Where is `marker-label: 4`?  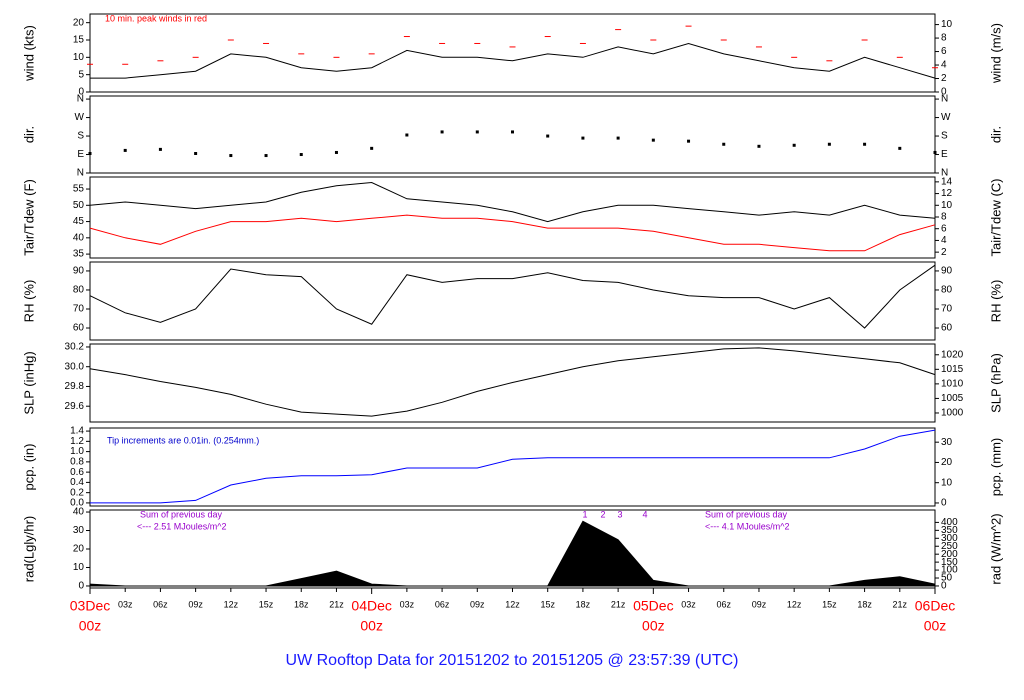 marker-label: 4 is located at coordinates (644, 514).